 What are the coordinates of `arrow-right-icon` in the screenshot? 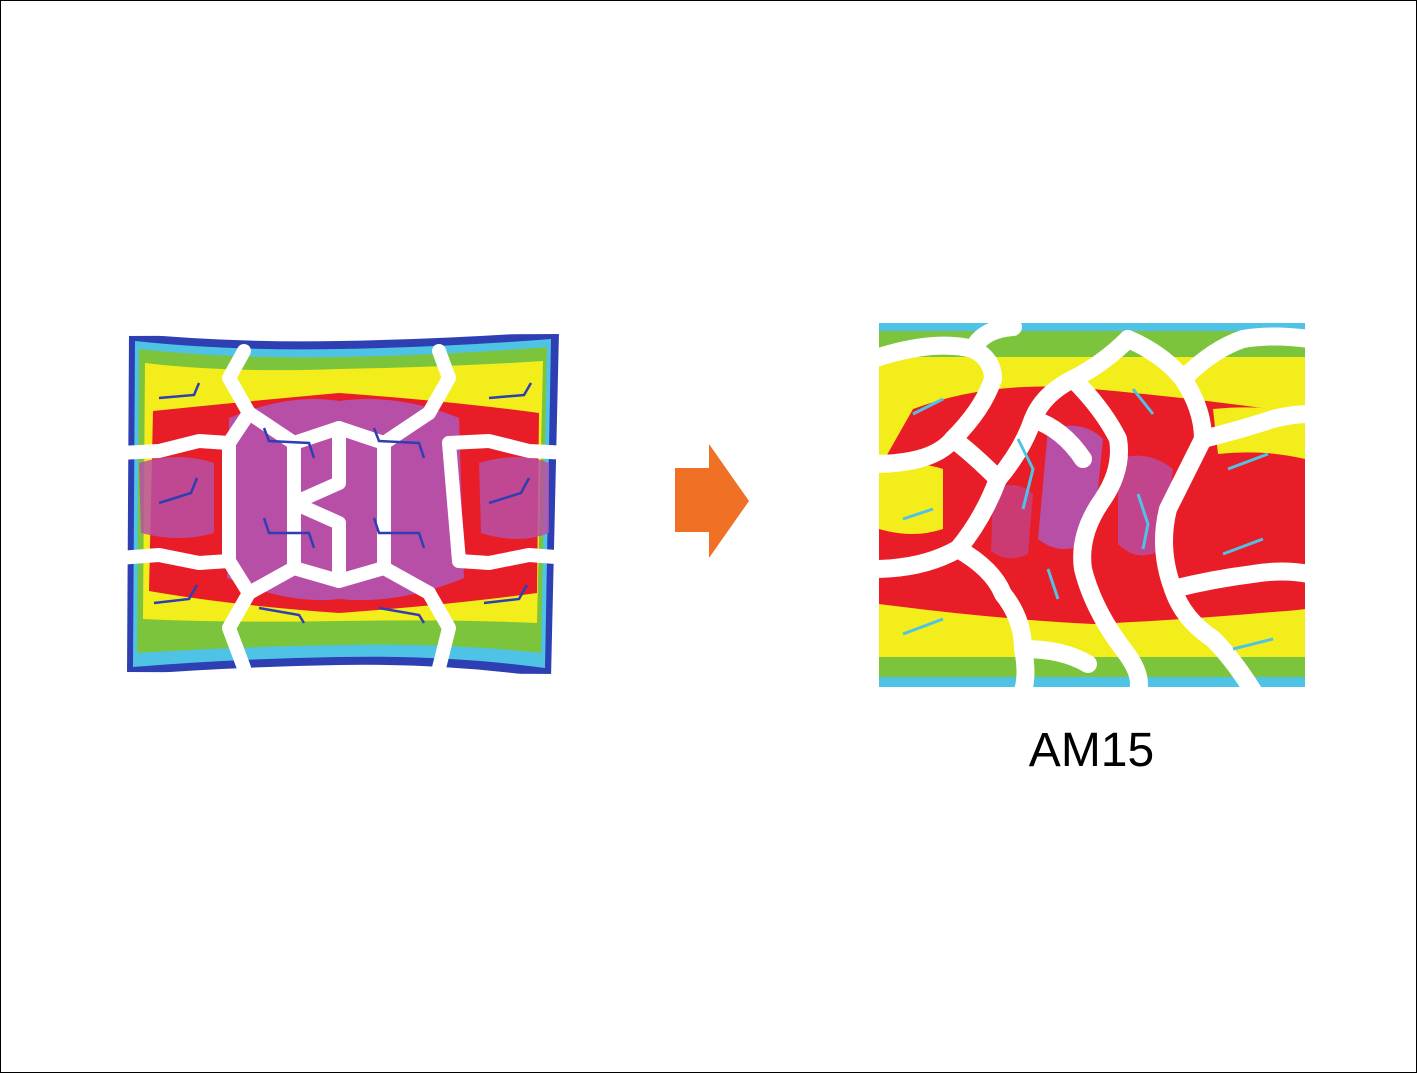 It's located at (712, 501).